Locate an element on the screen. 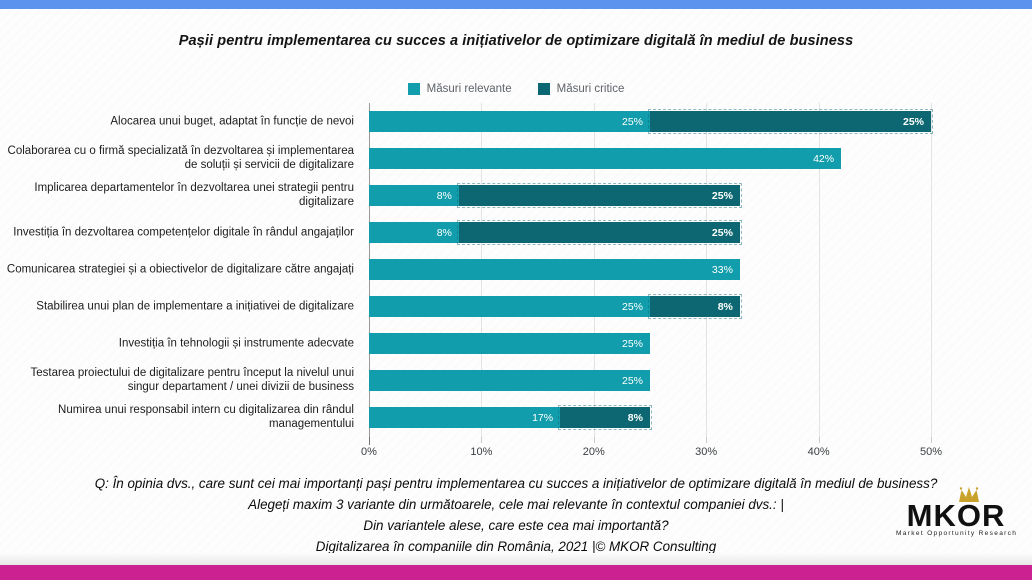 Image resolution: width=1032 pixels, height=580 pixels. axis-tick-50% is located at coordinates (931, 440).